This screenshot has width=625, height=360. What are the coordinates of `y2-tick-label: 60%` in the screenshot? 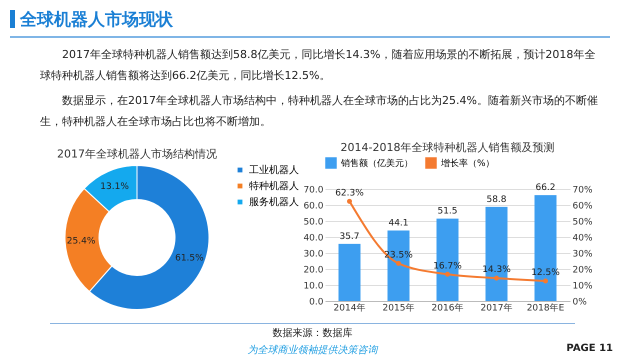 It's located at (582, 207).